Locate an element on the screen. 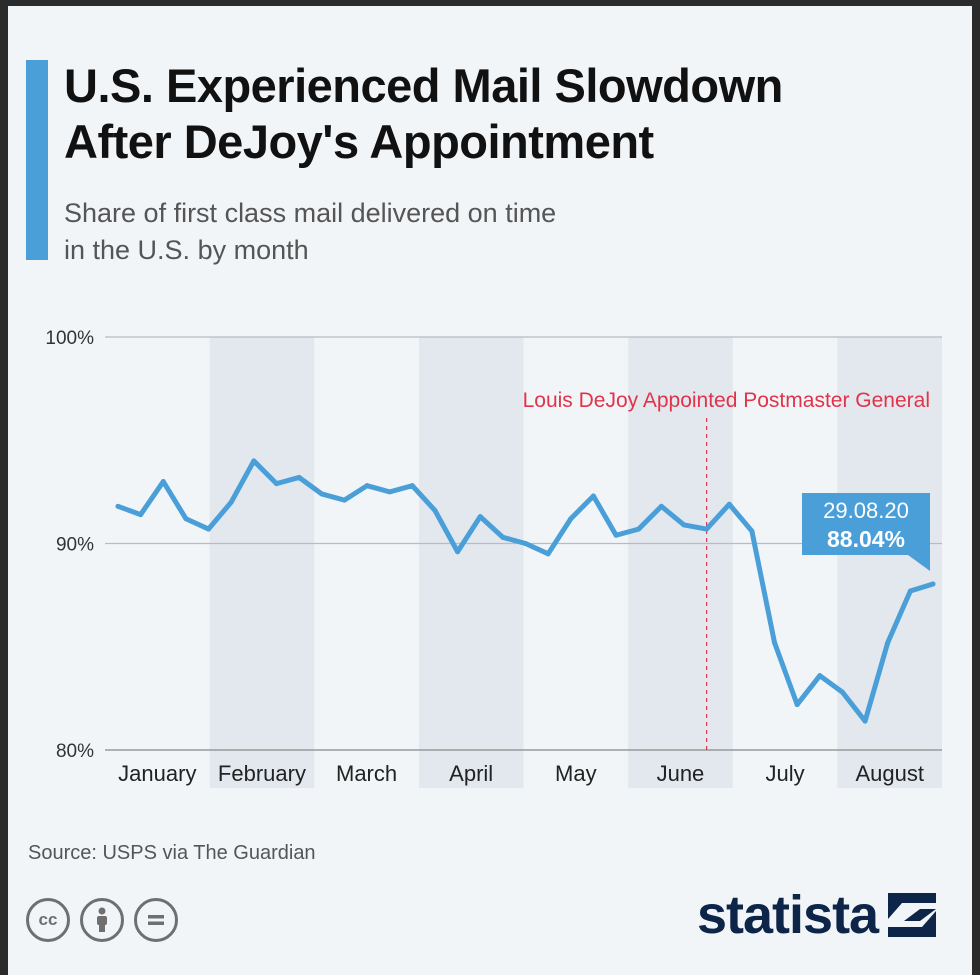 The image size is (980, 975). y-tick-label: 90% is located at coordinates (75, 545).